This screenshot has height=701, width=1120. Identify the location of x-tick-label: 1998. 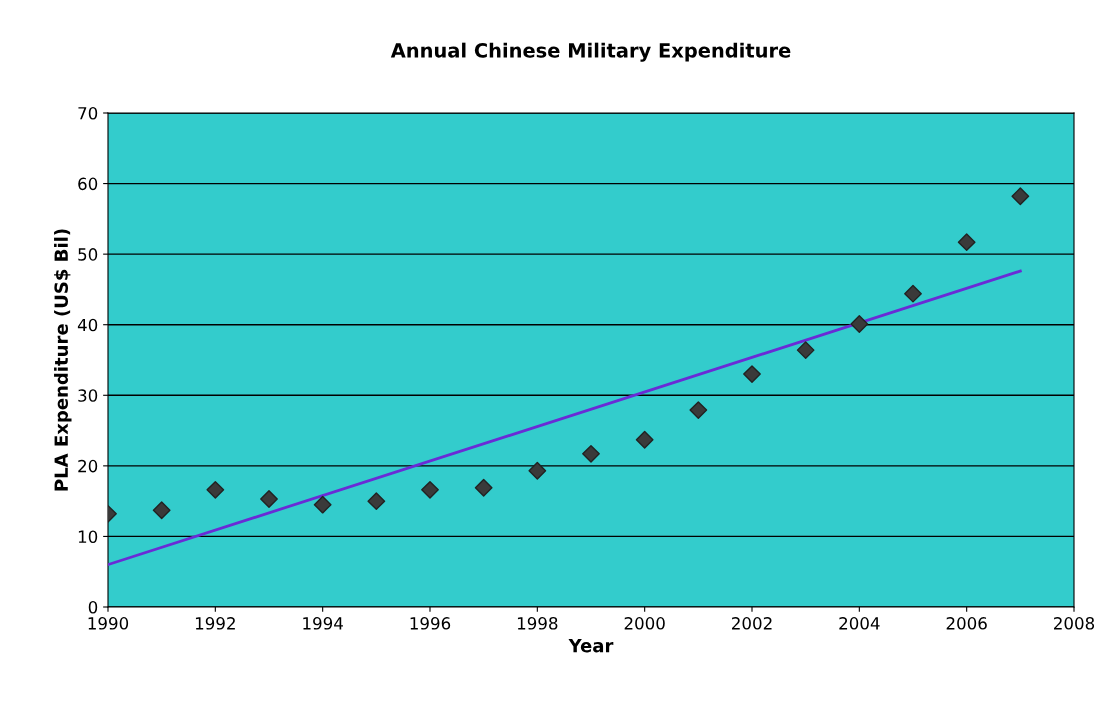
(537, 623).